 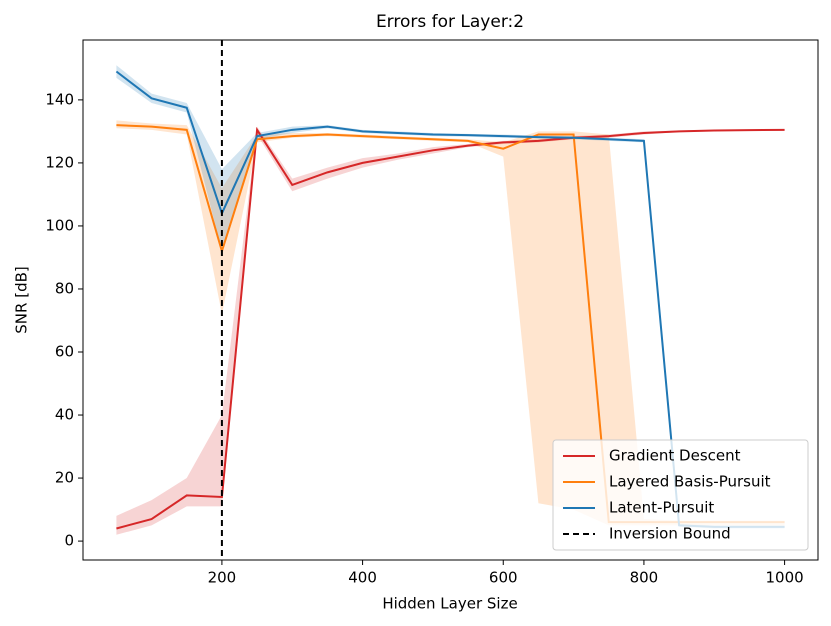 I want to click on chart-title: Errors for Layer:2, so click(x=450, y=22).